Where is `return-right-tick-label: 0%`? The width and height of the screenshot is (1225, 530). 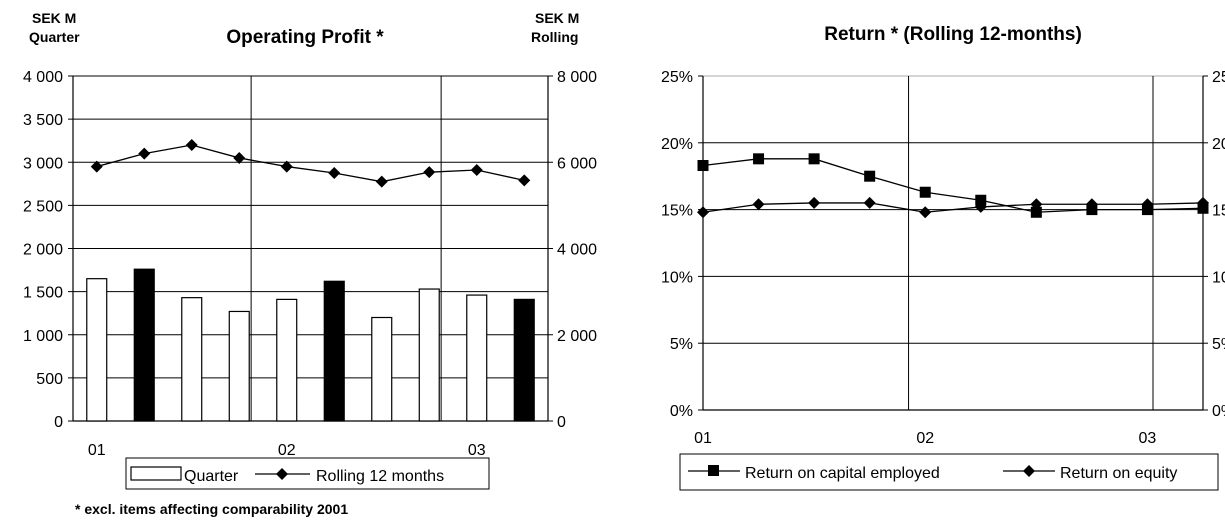 return-right-tick-label: 0% is located at coordinates (1218, 411).